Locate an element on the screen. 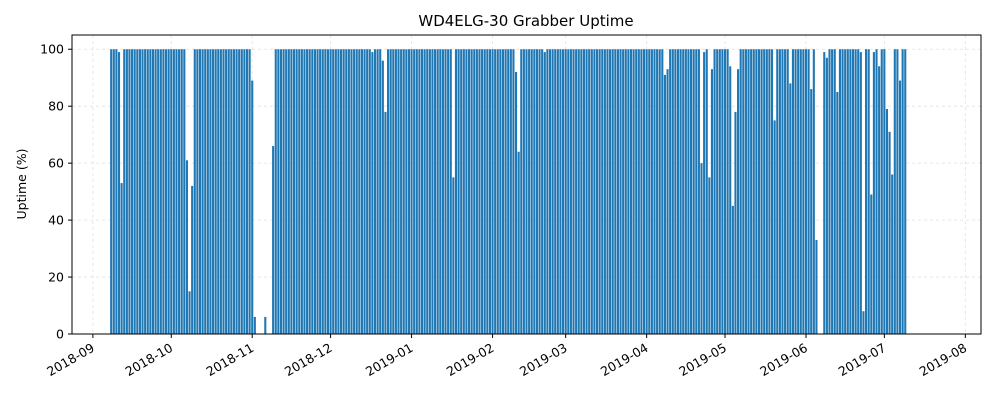 The image size is (1000, 400). x-tick-label: 2019-03 is located at coordinates (543, 359).